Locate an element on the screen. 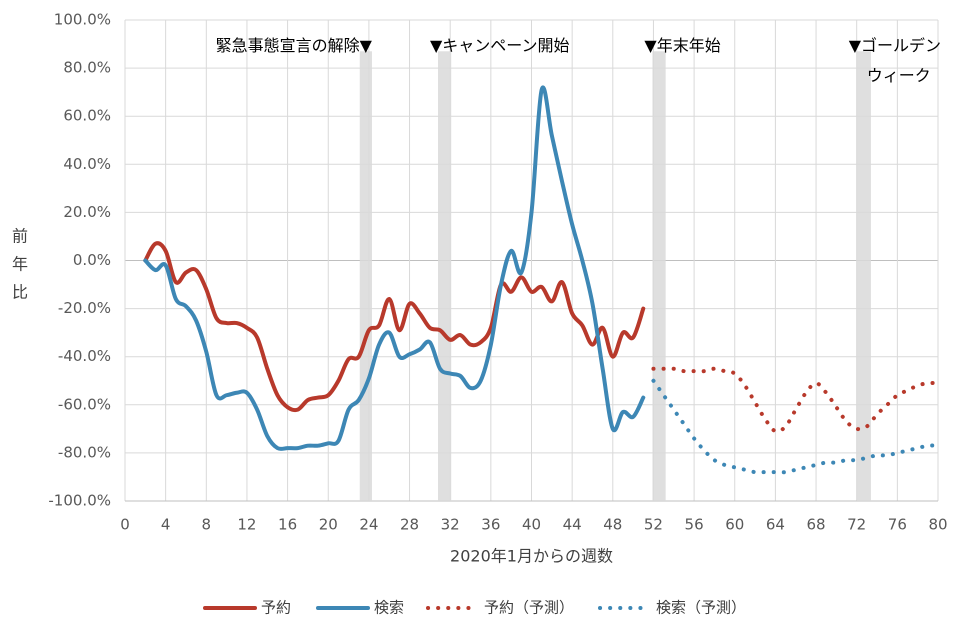  x-tick-label: 40 is located at coordinates (531, 525).